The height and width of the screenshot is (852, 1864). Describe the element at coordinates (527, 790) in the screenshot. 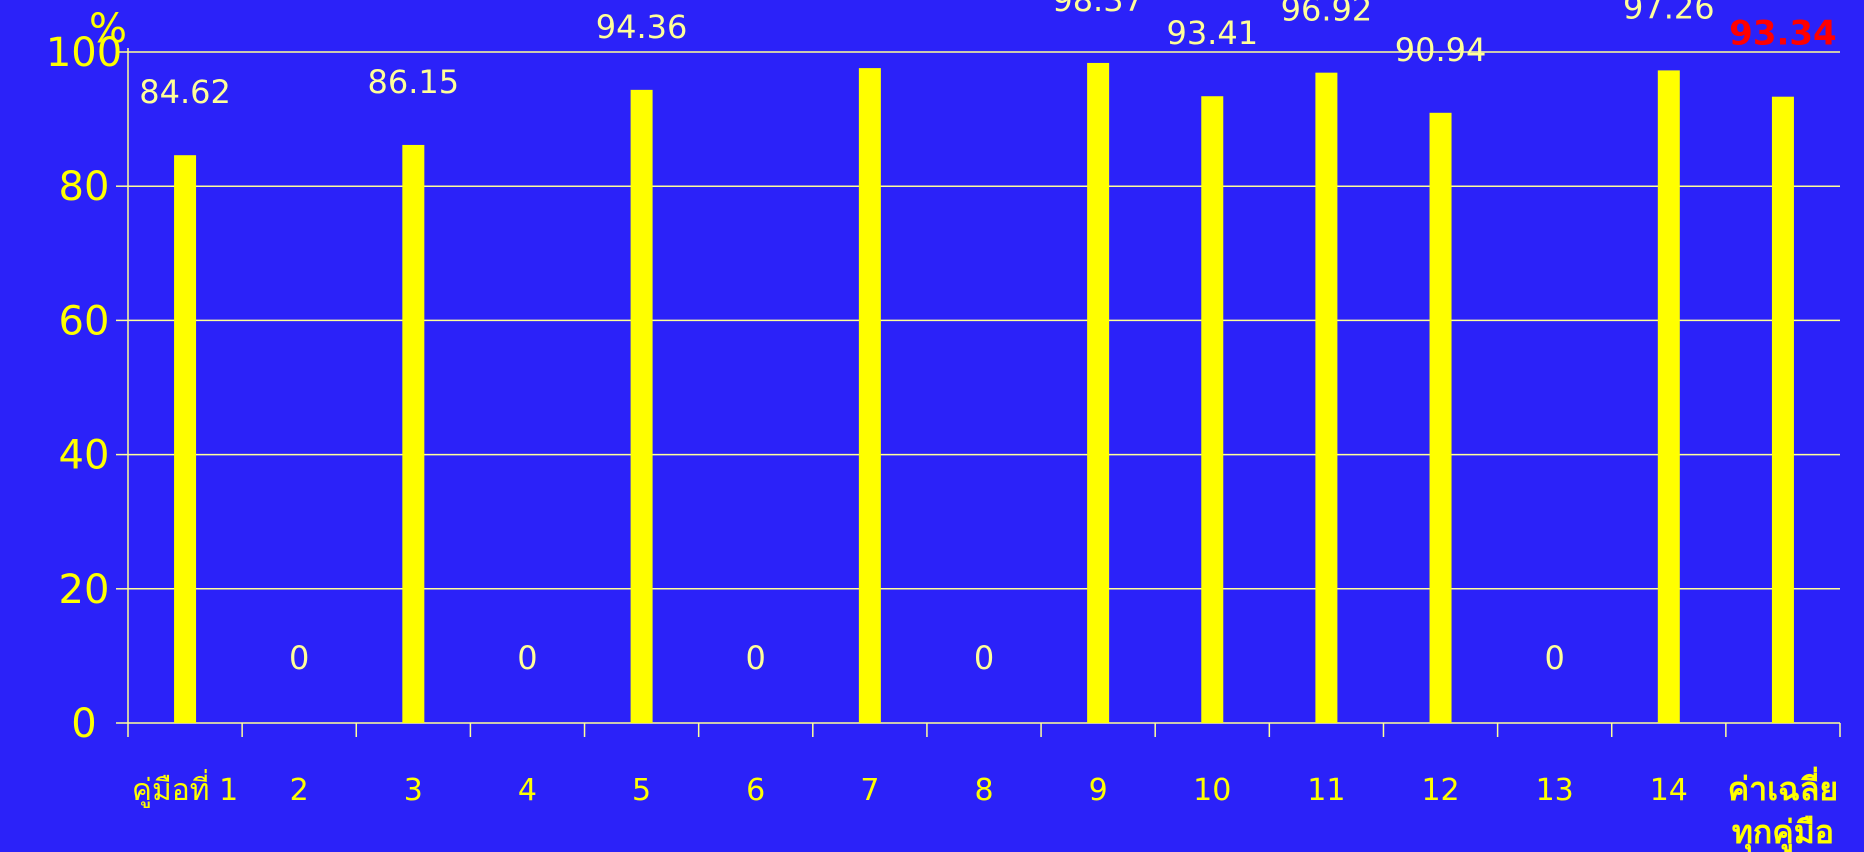

I see `x-tick-label: 4` at that location.